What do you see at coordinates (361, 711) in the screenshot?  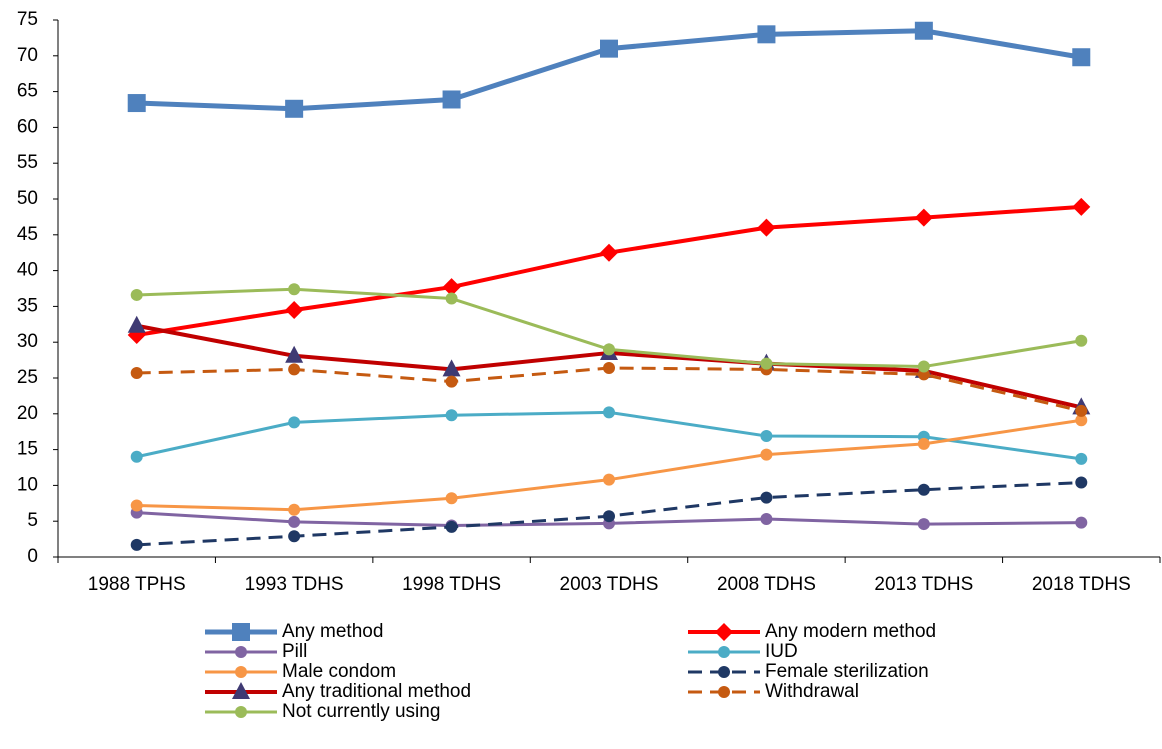 I see `legend-label: Not currently using` at bounding box center [361, 711].